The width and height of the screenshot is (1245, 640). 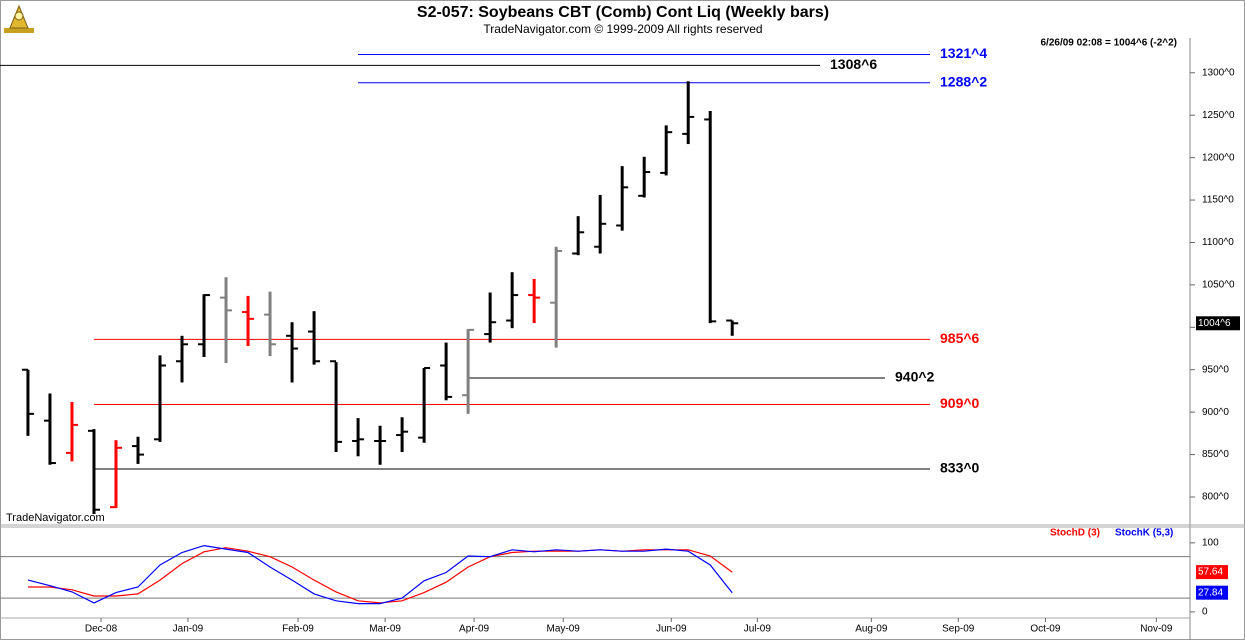 What do you see at coordinates (853, 64) in the screenshot?
I see `level-label: 1308^6` at bounding box center [853, 64].